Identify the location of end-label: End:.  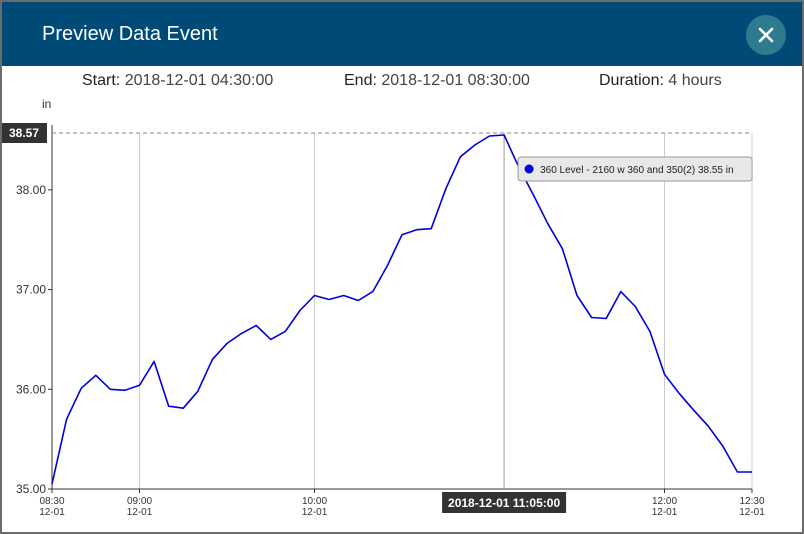
(360, 80).